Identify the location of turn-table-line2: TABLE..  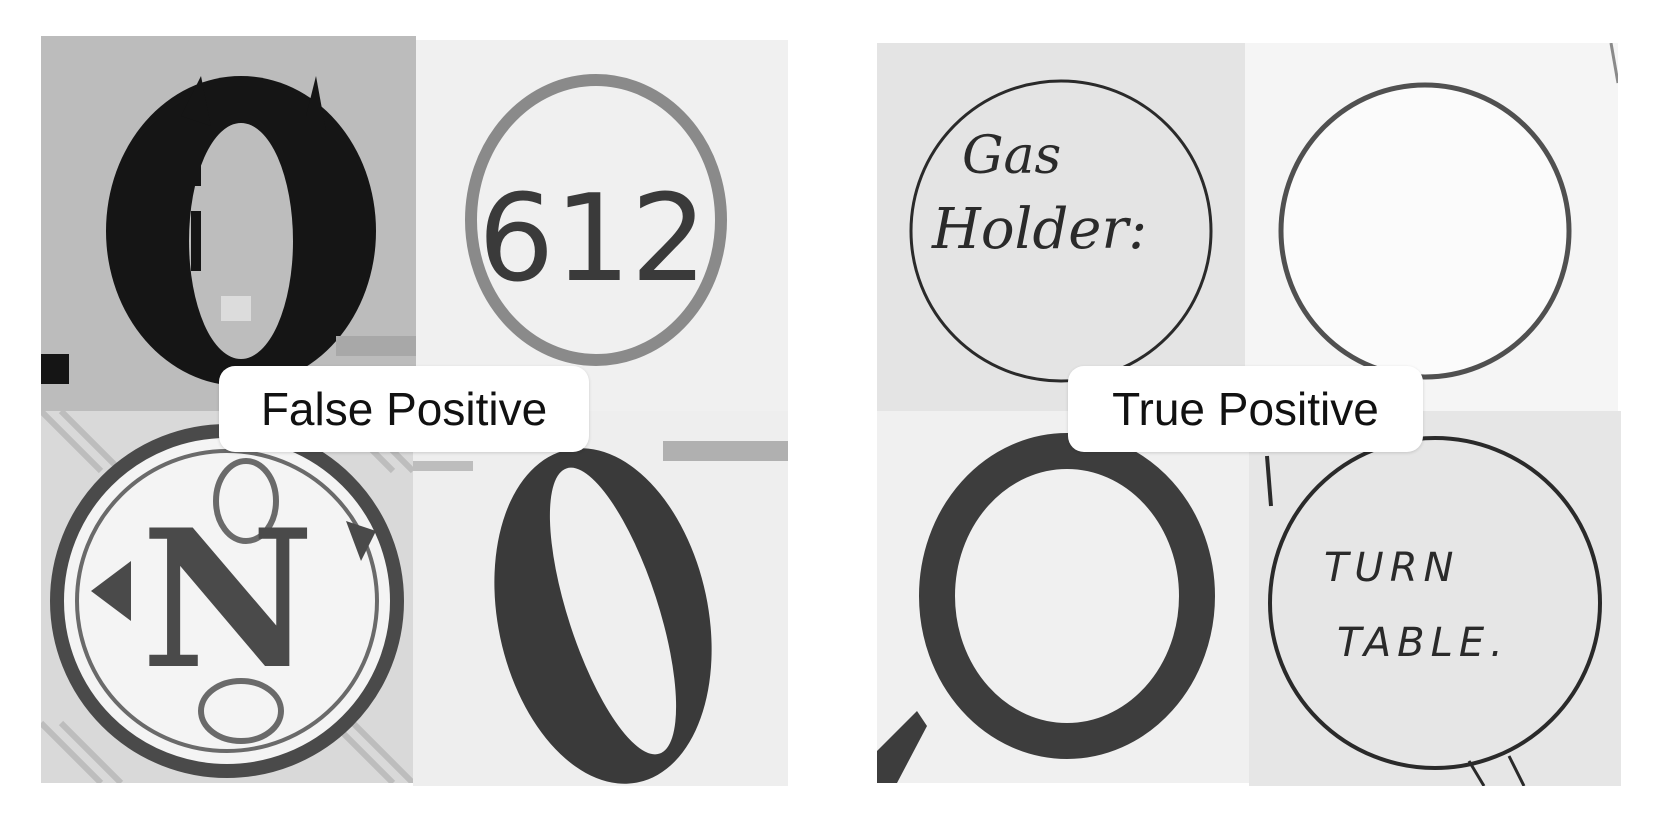
(1423, 643).